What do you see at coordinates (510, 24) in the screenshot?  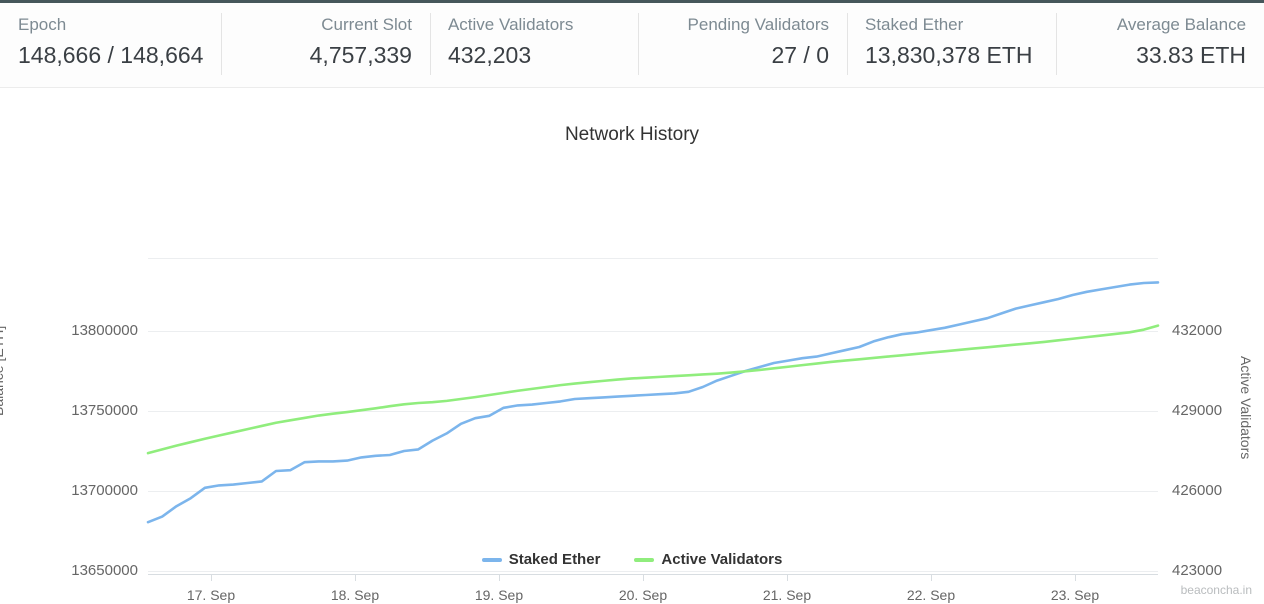 I see `stat-label: Active Validators` at bounding box center [510, 24].